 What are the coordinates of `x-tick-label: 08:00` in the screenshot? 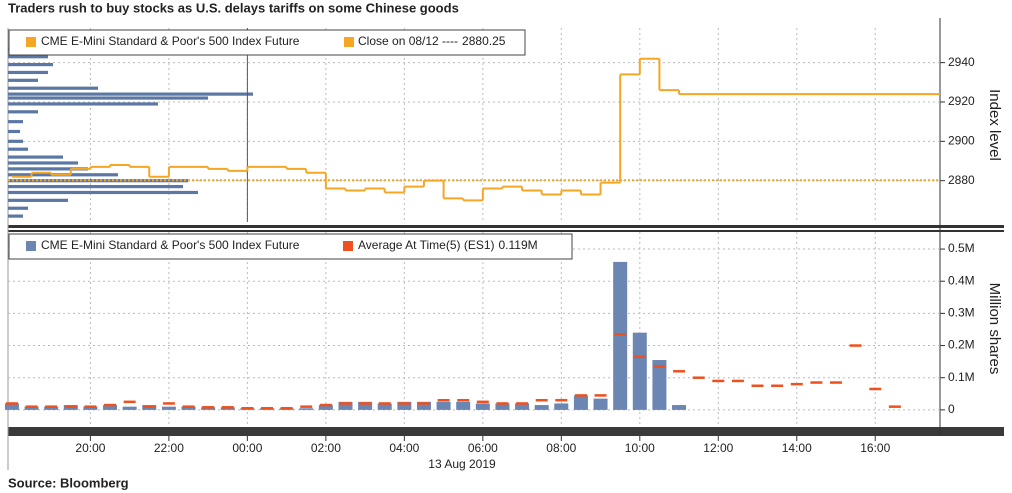 It's located at (561, 448).